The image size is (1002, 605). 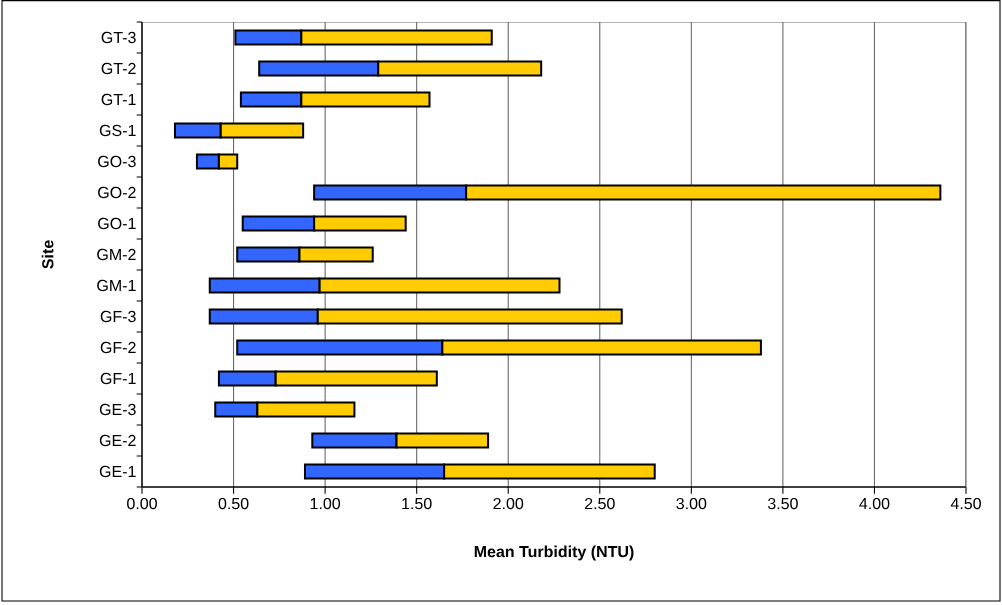 I want to click on y-tick-label: GM-2, so click(x=116, y=254).